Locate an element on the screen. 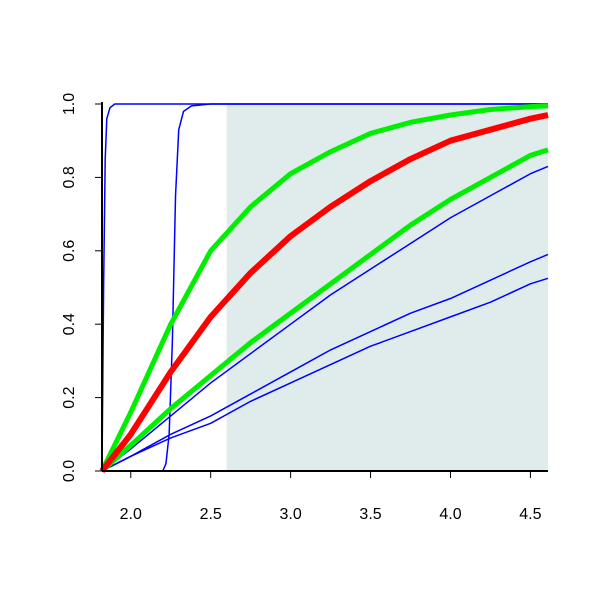 This screenshot has height=605, width=600. x-tick-label: 3.5 is located at coordinates (370, 514).